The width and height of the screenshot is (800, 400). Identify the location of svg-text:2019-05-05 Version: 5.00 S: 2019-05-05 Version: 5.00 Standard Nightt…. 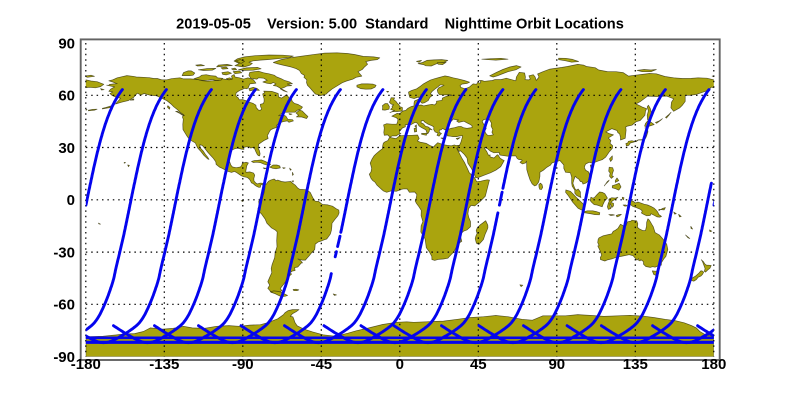
(400, 25).